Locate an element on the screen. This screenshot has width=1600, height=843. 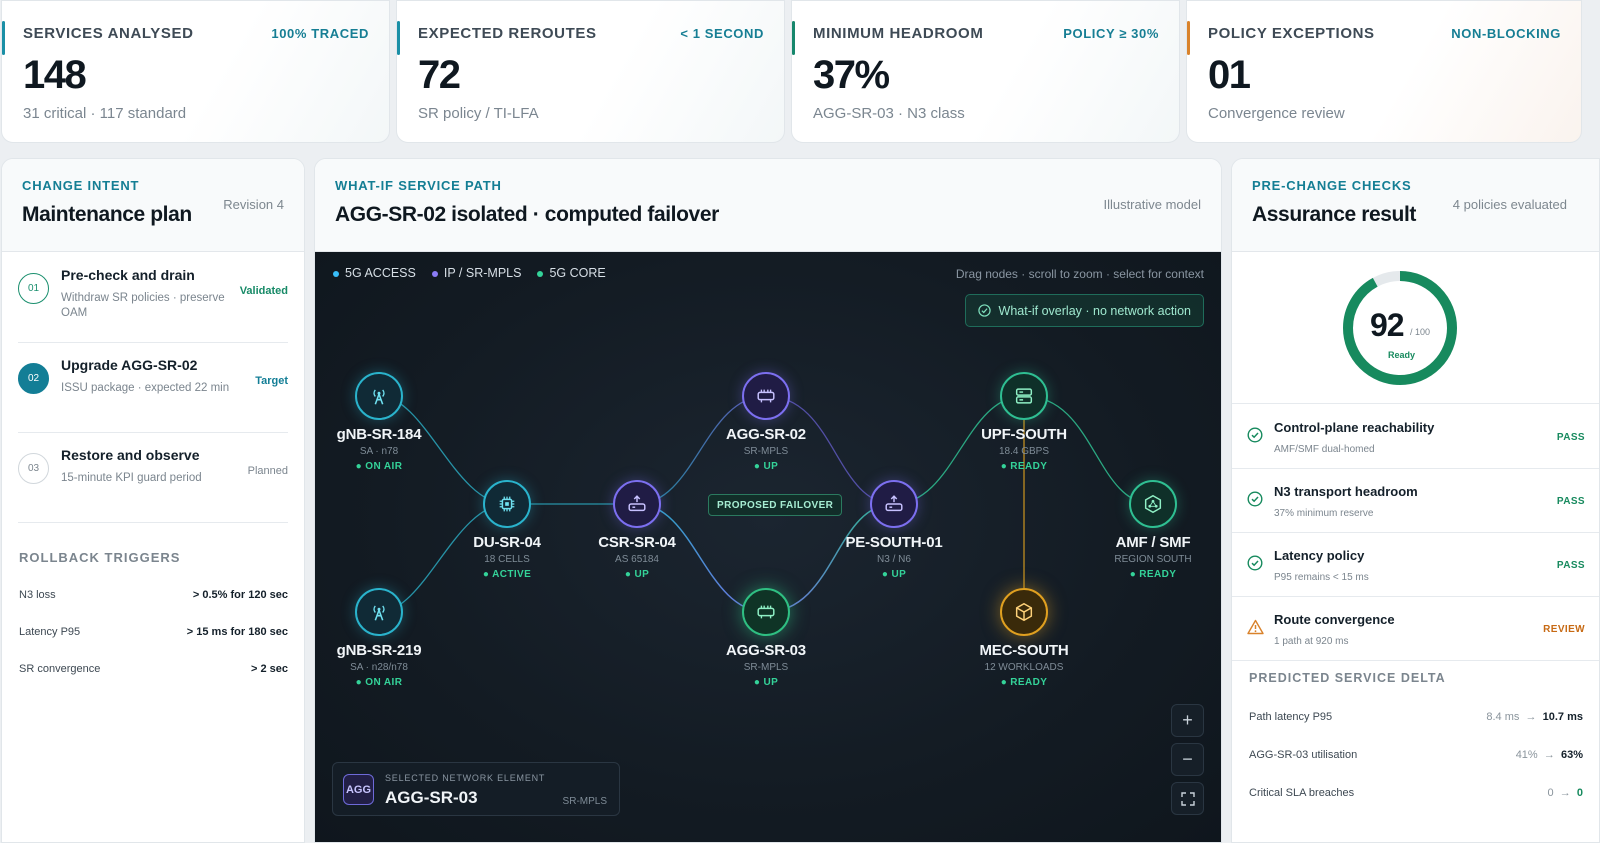
fit-view-button is located at coordinates (1187, 798).